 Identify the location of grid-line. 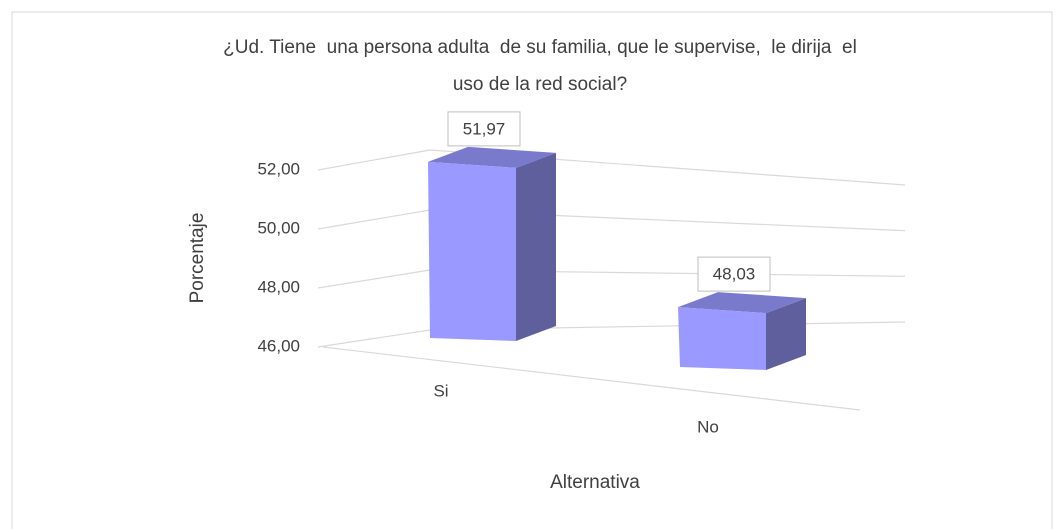
(611, 167).